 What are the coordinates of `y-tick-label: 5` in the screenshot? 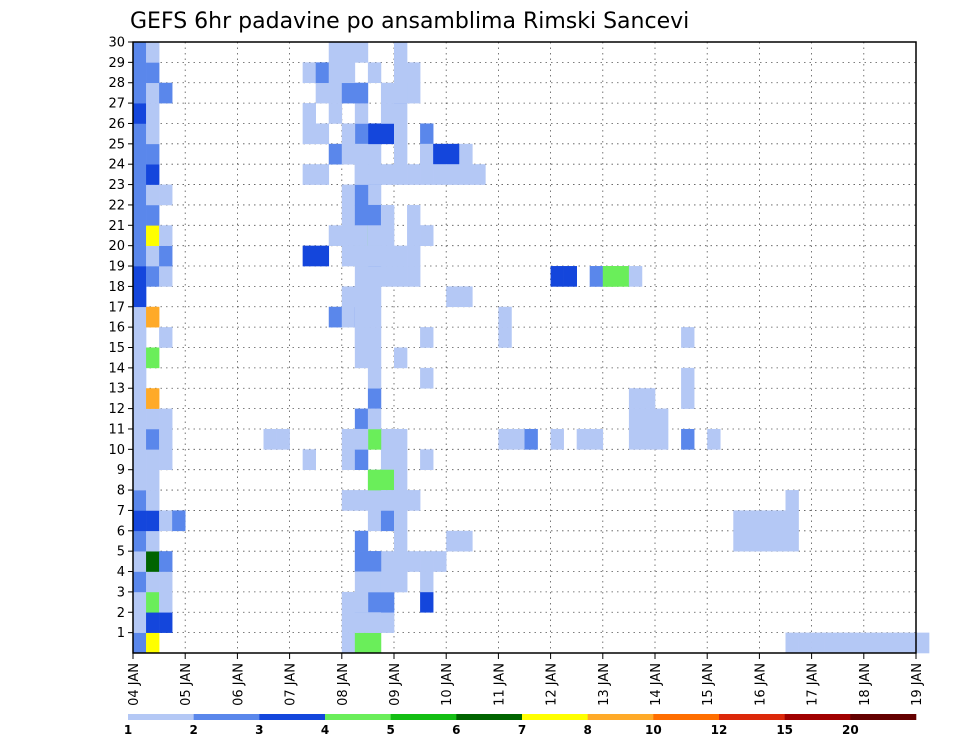 It's located at (121, 552).